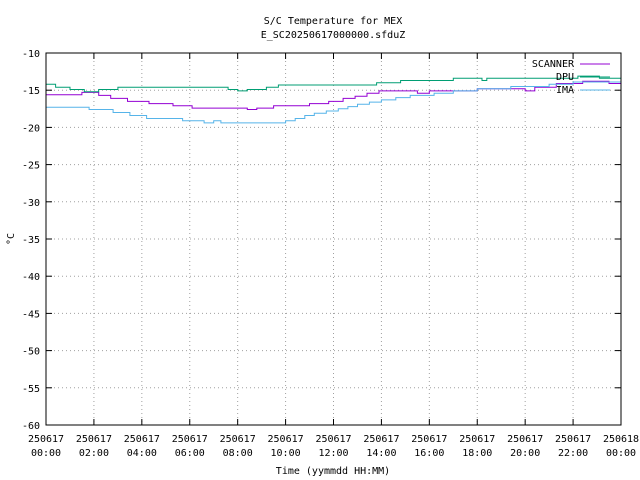 The width and height of the screenshot is (640, 480). What do you see at coordinates (31, 240) in the screenshot?
I see `y-tick-label: -35` at bounding box center [31, 240].